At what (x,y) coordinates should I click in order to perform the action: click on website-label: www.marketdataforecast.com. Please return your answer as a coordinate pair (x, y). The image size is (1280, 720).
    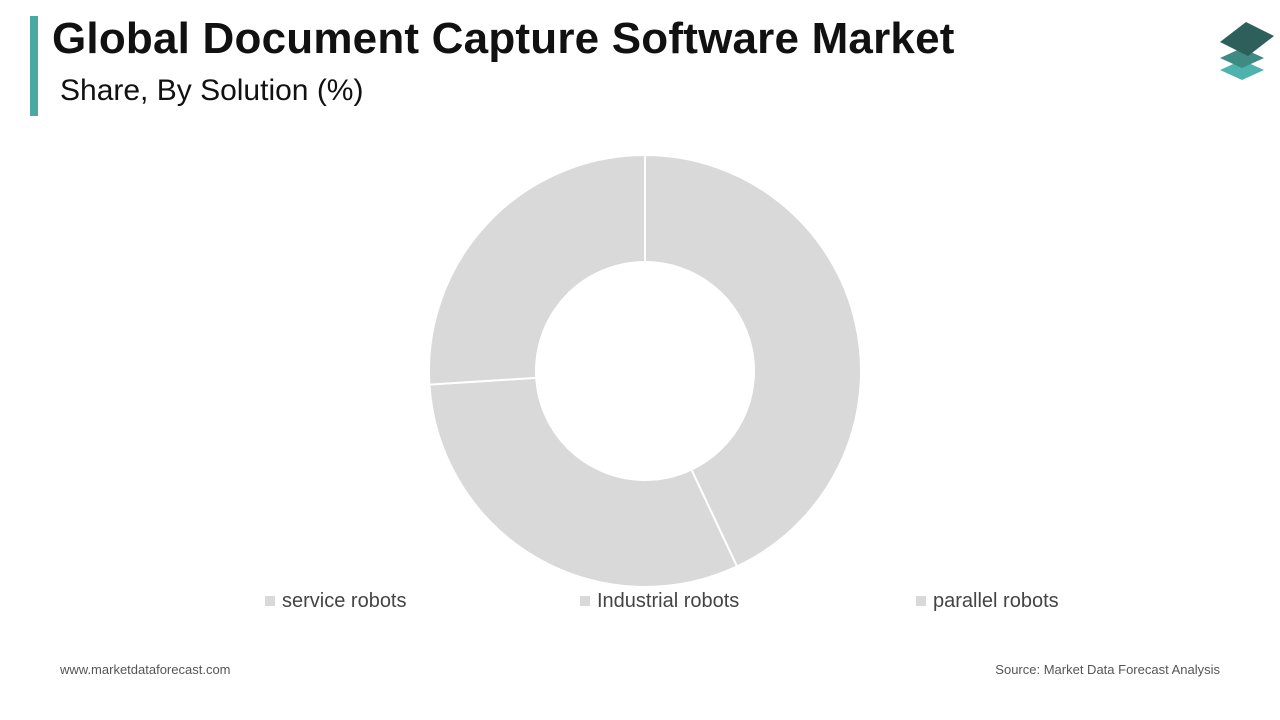
    Looking at the image, I should click on (145, 669).